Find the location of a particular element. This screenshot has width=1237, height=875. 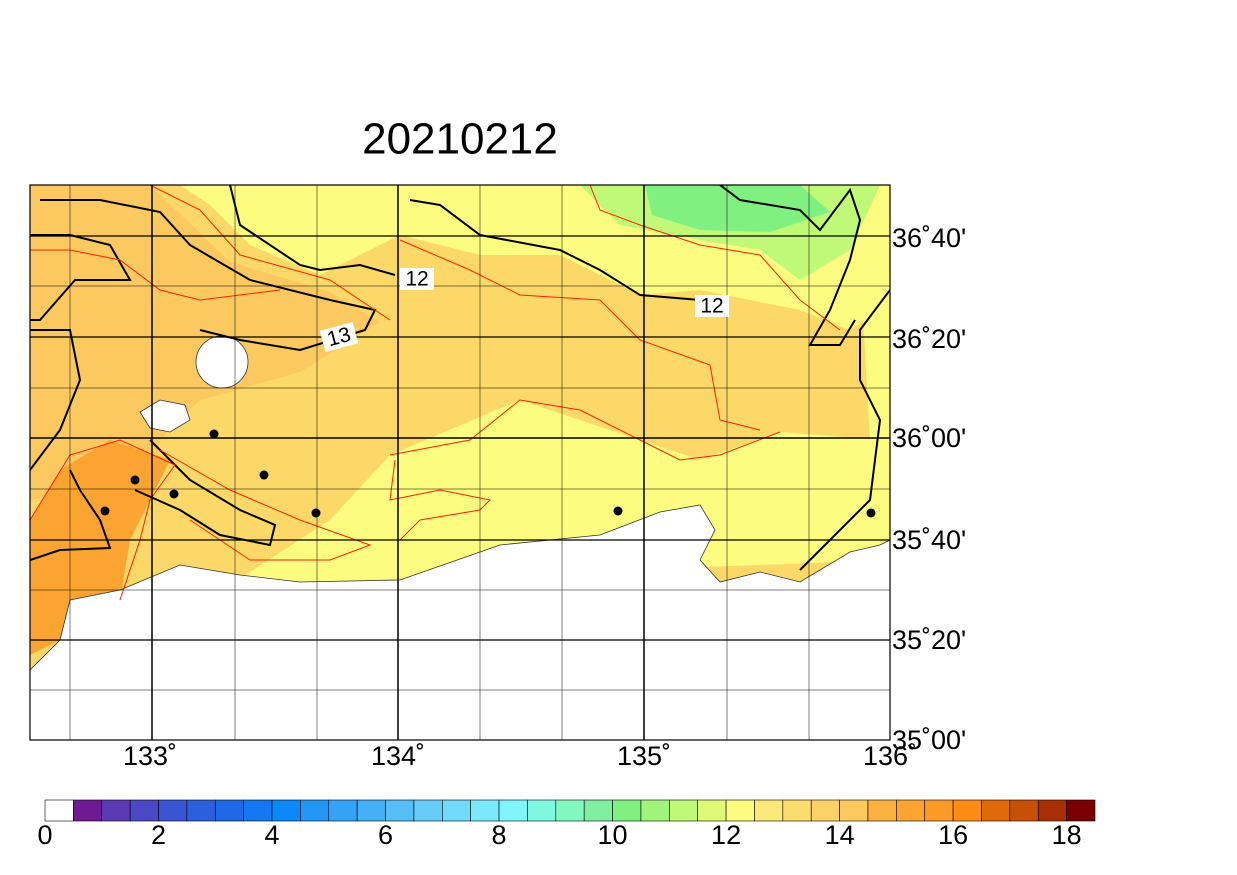

lat-label: 35˚40' is located at coordinates (929, 540).